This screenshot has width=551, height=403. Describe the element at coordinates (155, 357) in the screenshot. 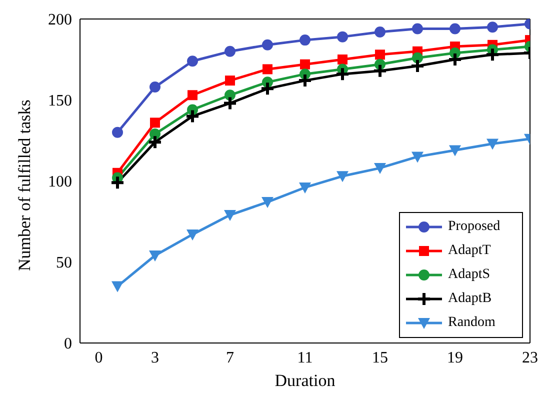

I see `x-tick-label: 3` at that location.